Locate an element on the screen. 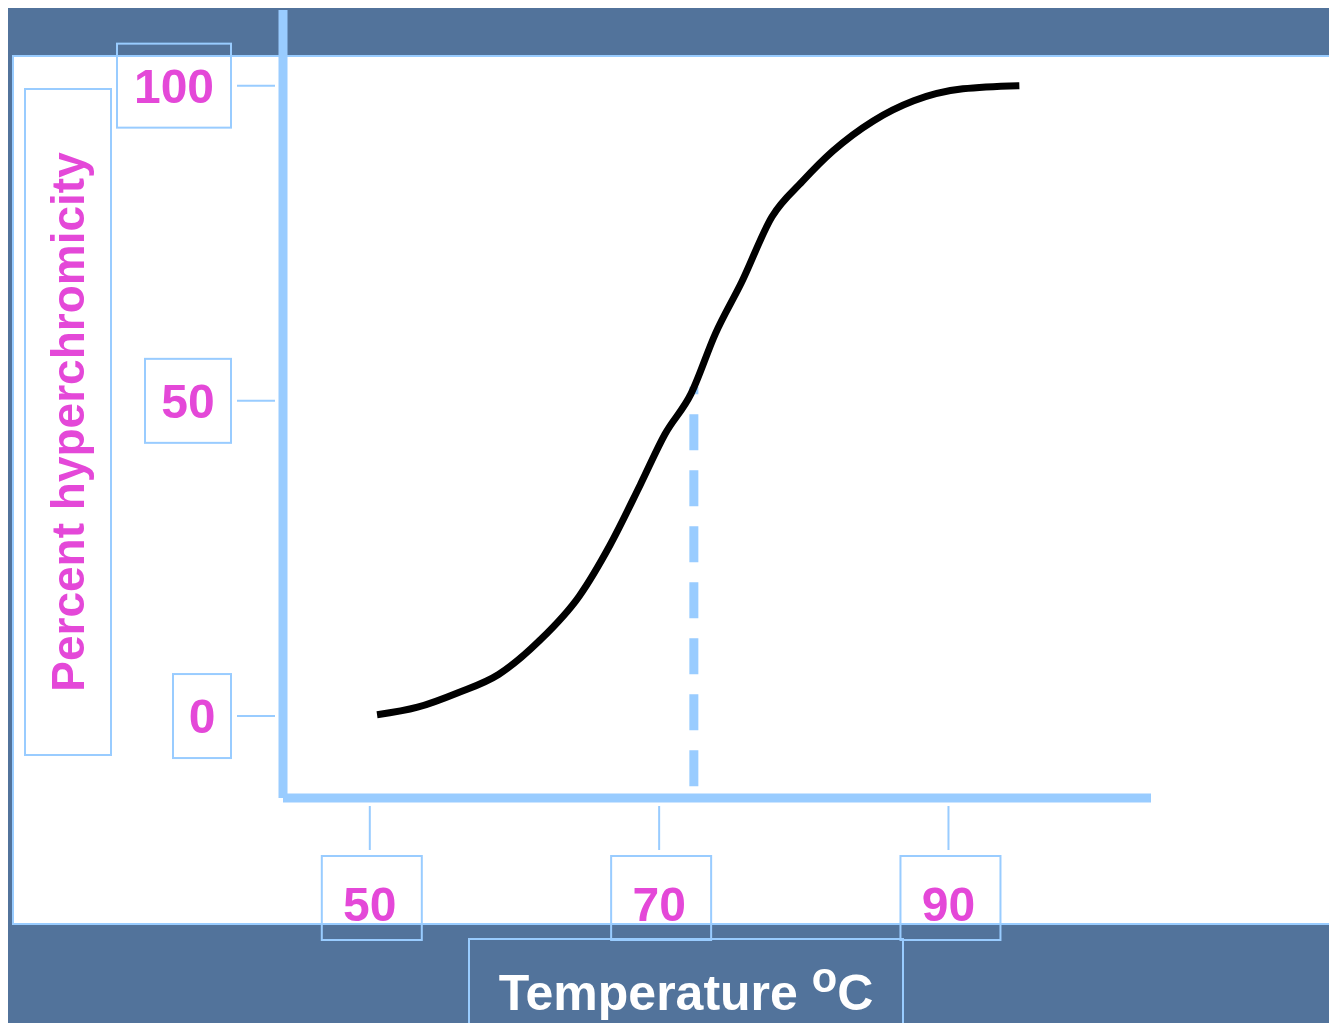 Image resolution: width=1337 pixels, height=1023 pixels. y-axis-title: Percent hyperchromicity is located at coordinates (68, 422).